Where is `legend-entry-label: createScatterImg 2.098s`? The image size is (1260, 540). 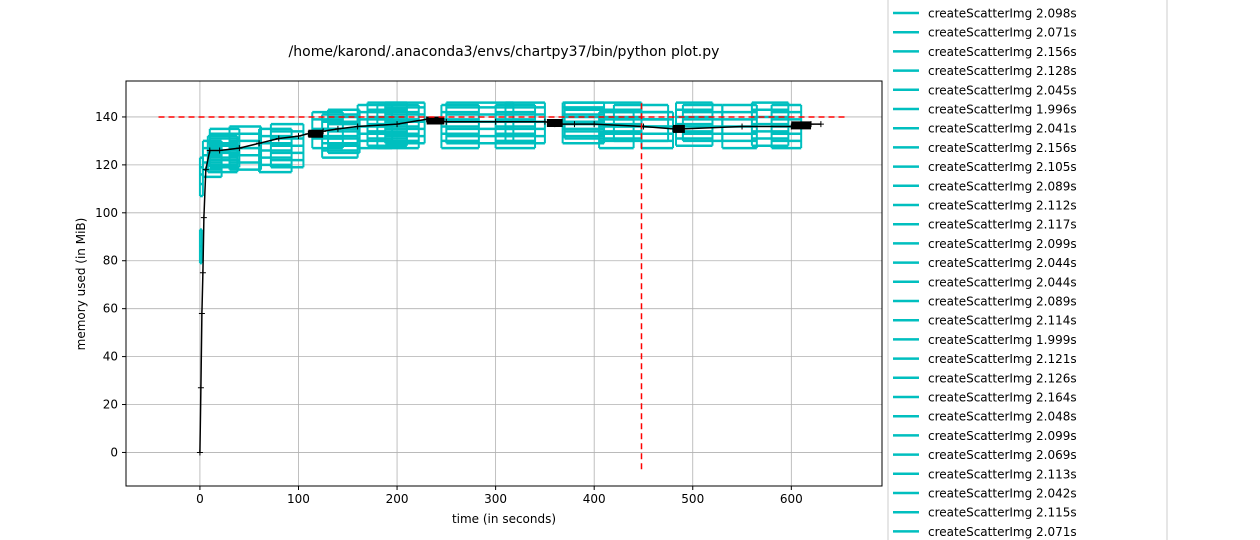 legend-entry-label: createScatterImg 2.098s is located at coordinates (1002, 14).